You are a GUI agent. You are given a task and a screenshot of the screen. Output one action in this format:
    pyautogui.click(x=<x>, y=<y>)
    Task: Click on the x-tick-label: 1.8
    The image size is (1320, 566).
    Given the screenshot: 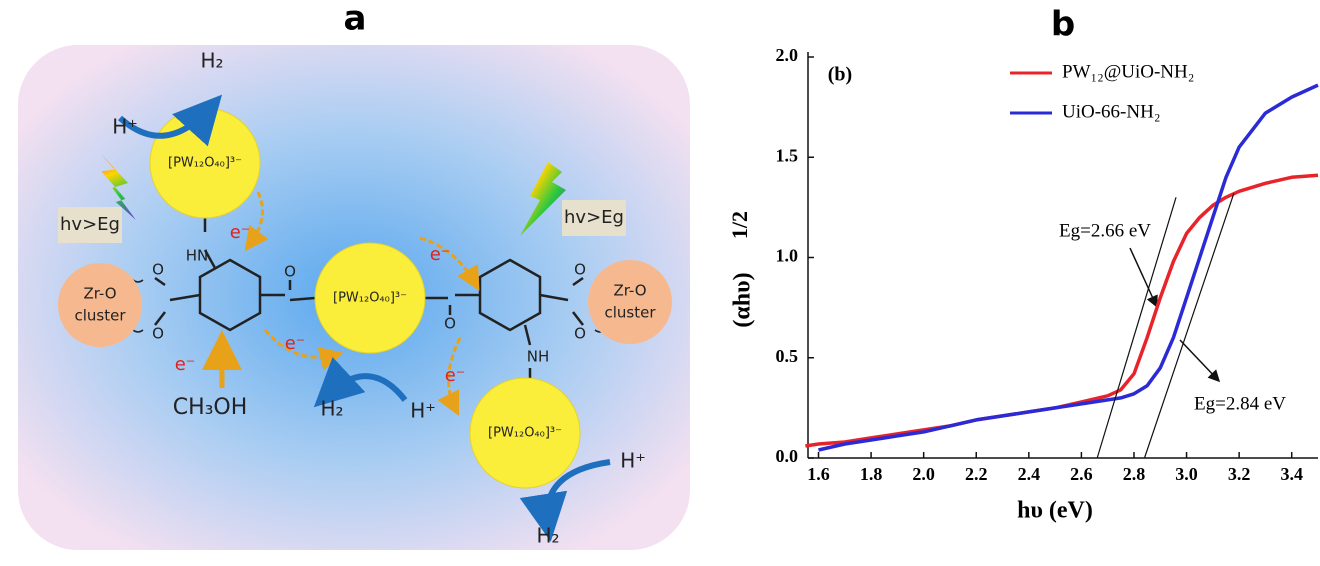 What is the action you would take?
    pyautogui.click(x=871, y=474)
    